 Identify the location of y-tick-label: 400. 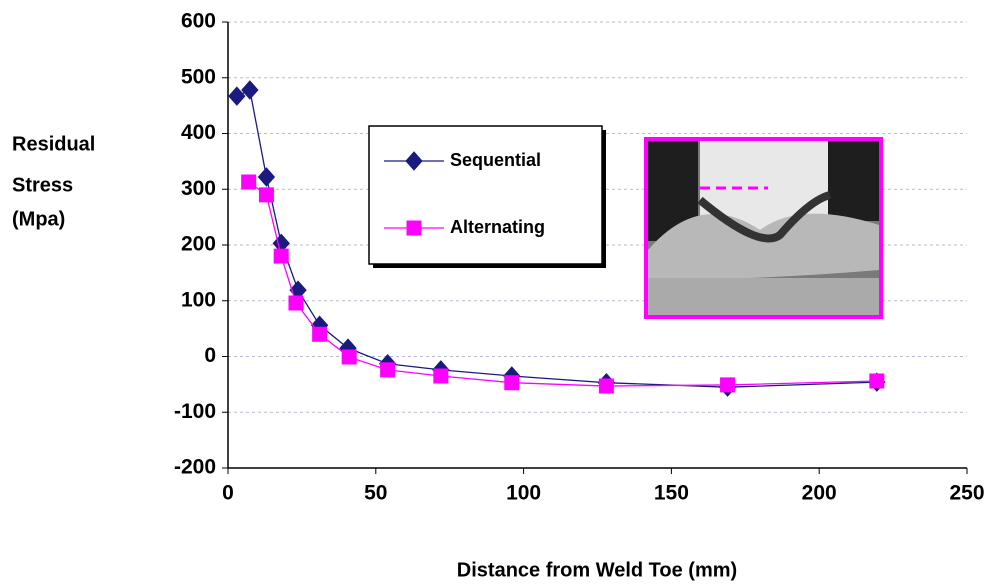
(198, 132).